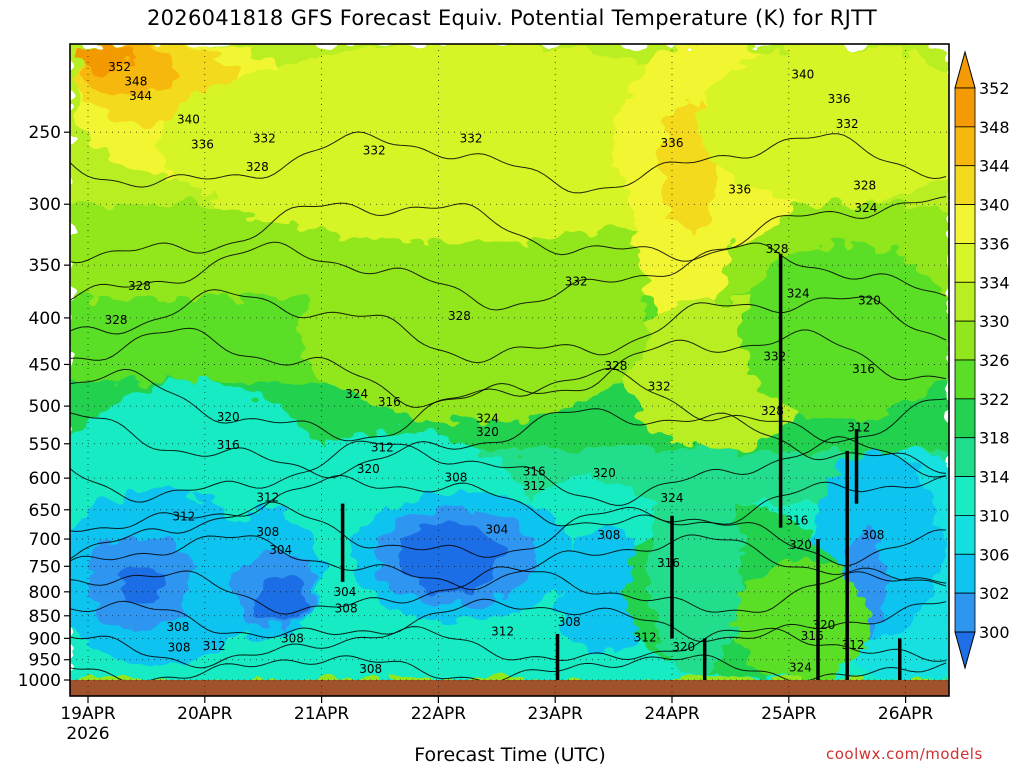  Describe the element at coordinates (904, 754) in the screenshot. I see `credit-link: coolwx.com/models` at that location.